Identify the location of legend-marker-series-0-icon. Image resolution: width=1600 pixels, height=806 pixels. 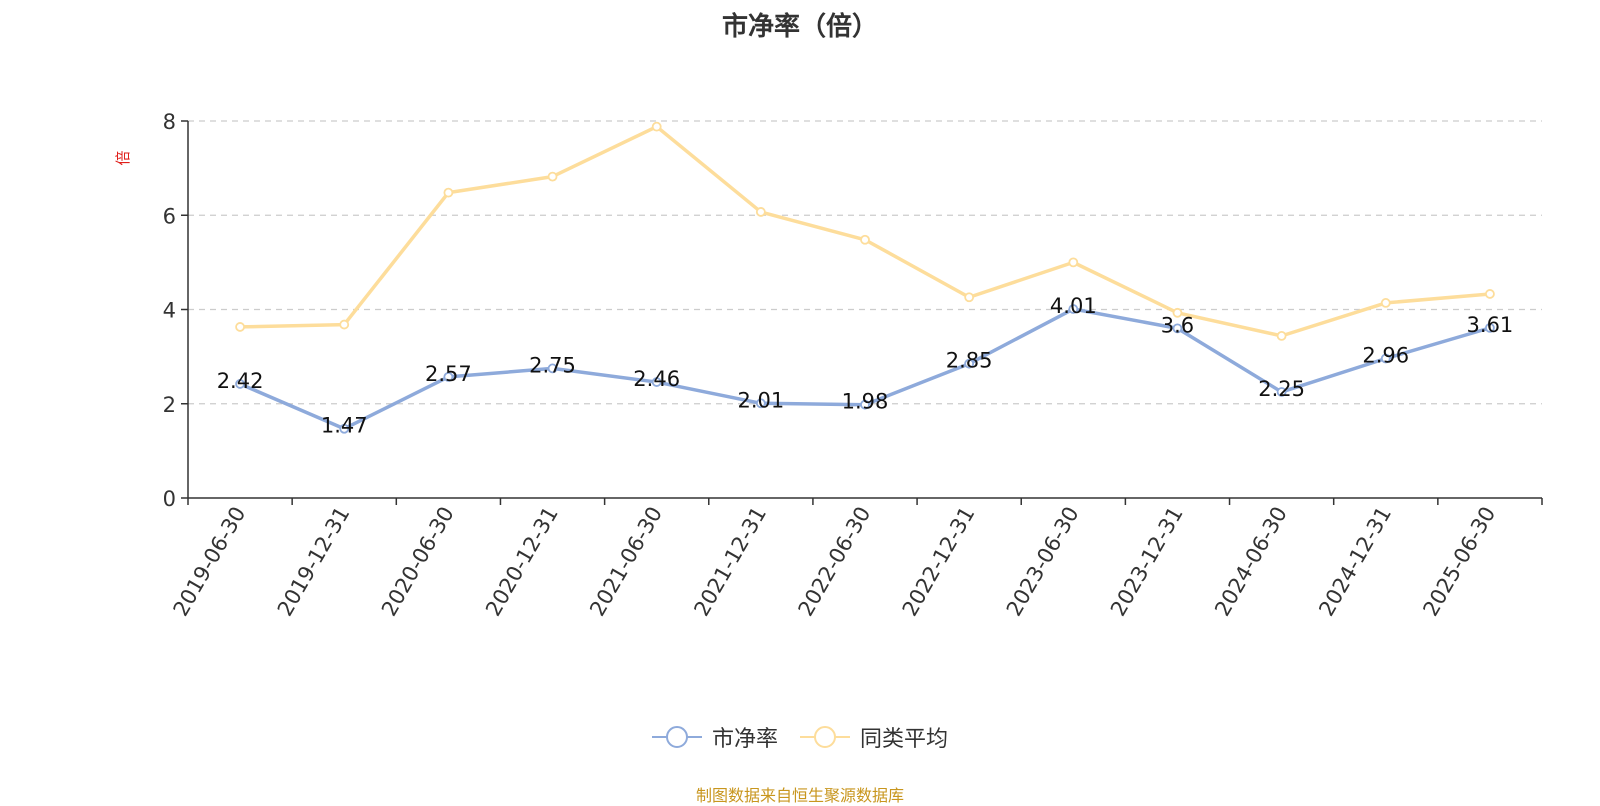
(676, 737).